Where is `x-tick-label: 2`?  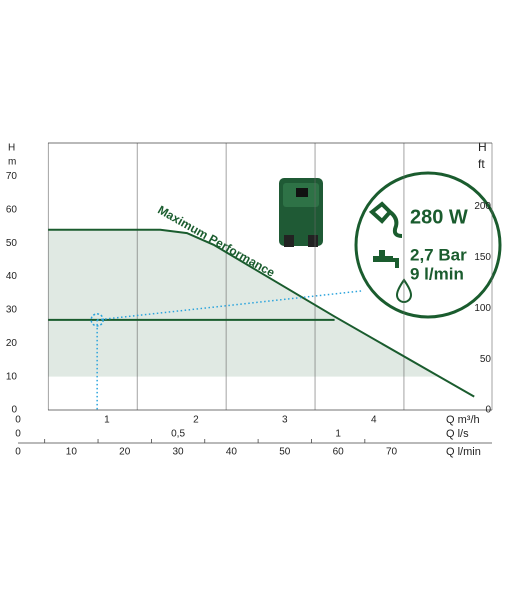 x-tick-label: 2 is located at coordinates (196, 420).